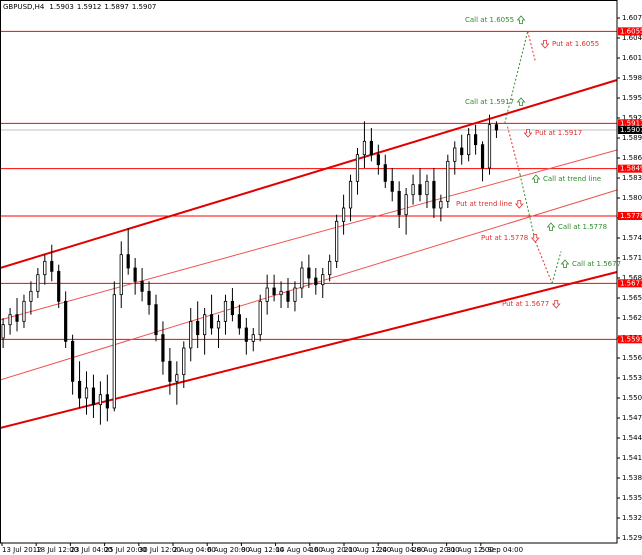 The image size is (642, 555). What do you see at coordinates (632, 458) in the screenshot?
I see `y-tick-label: 1.5415` at bounding box center [632, 458].